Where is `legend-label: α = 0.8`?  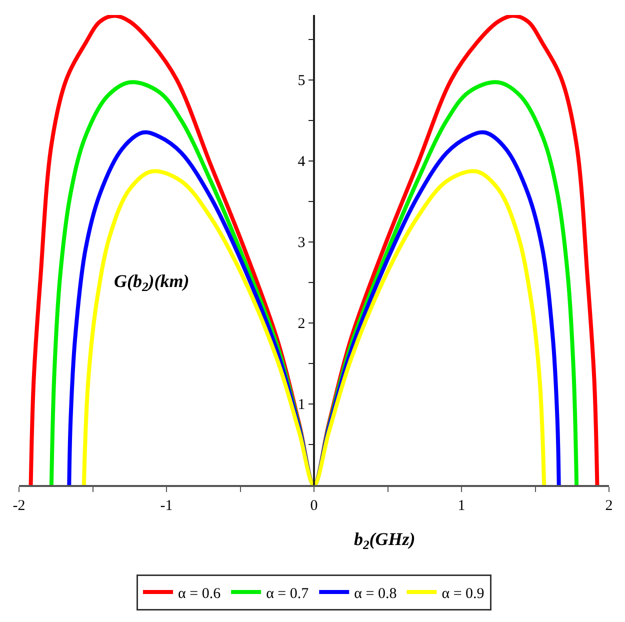 legend-label: α = 0.8 is located at coordinates (375, 594).